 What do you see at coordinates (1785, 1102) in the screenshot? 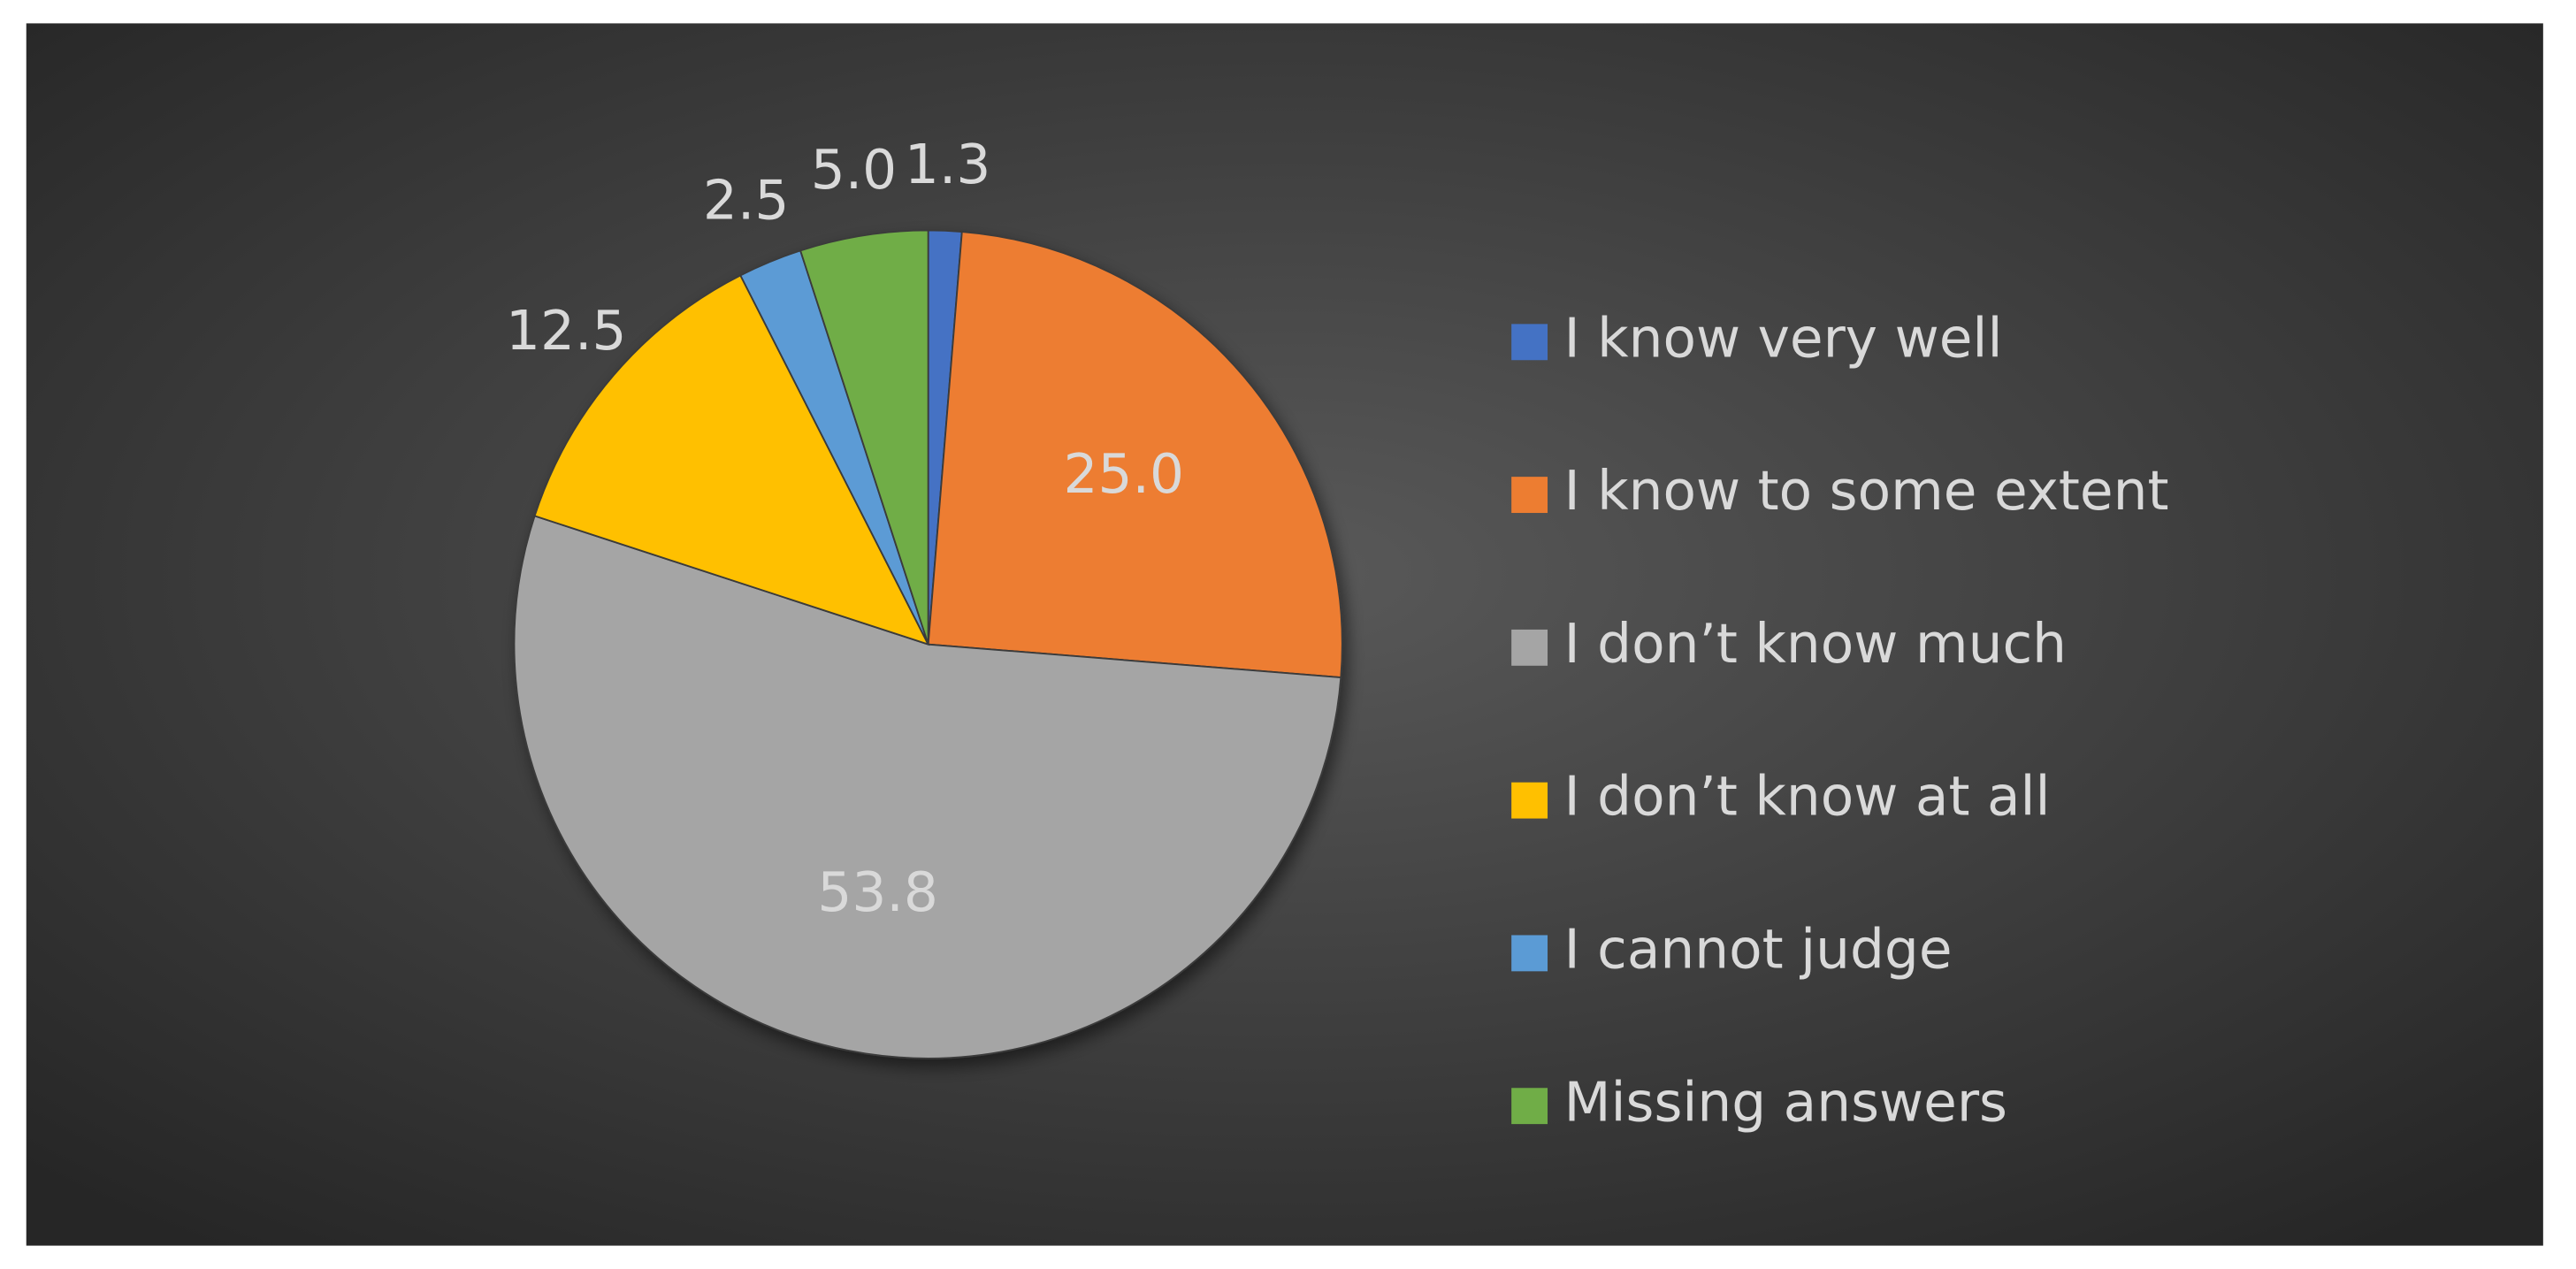
I see `legend-label: Missing answers` at bounding box center [1785, 1102].